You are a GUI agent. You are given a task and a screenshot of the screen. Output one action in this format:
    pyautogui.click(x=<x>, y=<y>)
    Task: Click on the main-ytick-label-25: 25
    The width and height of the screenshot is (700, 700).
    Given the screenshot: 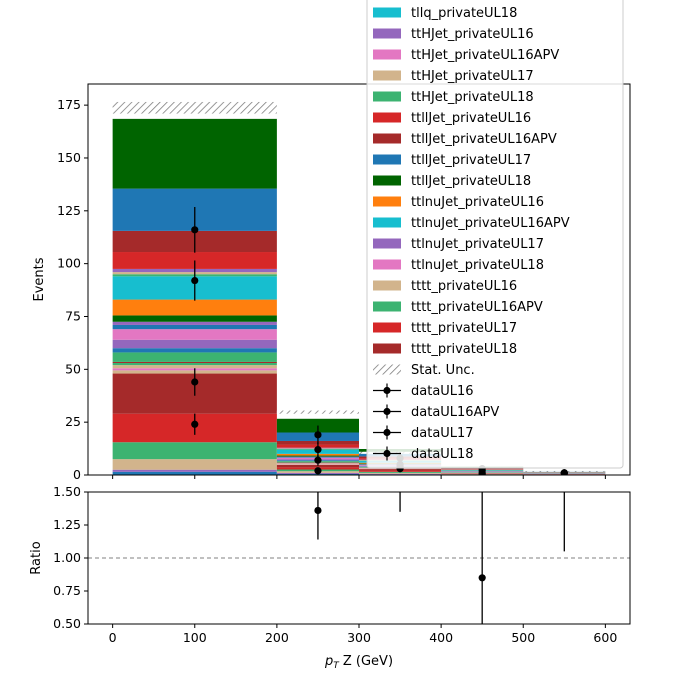 What is the action you would take?
    pyautogui.click(x=73, y=421)
    